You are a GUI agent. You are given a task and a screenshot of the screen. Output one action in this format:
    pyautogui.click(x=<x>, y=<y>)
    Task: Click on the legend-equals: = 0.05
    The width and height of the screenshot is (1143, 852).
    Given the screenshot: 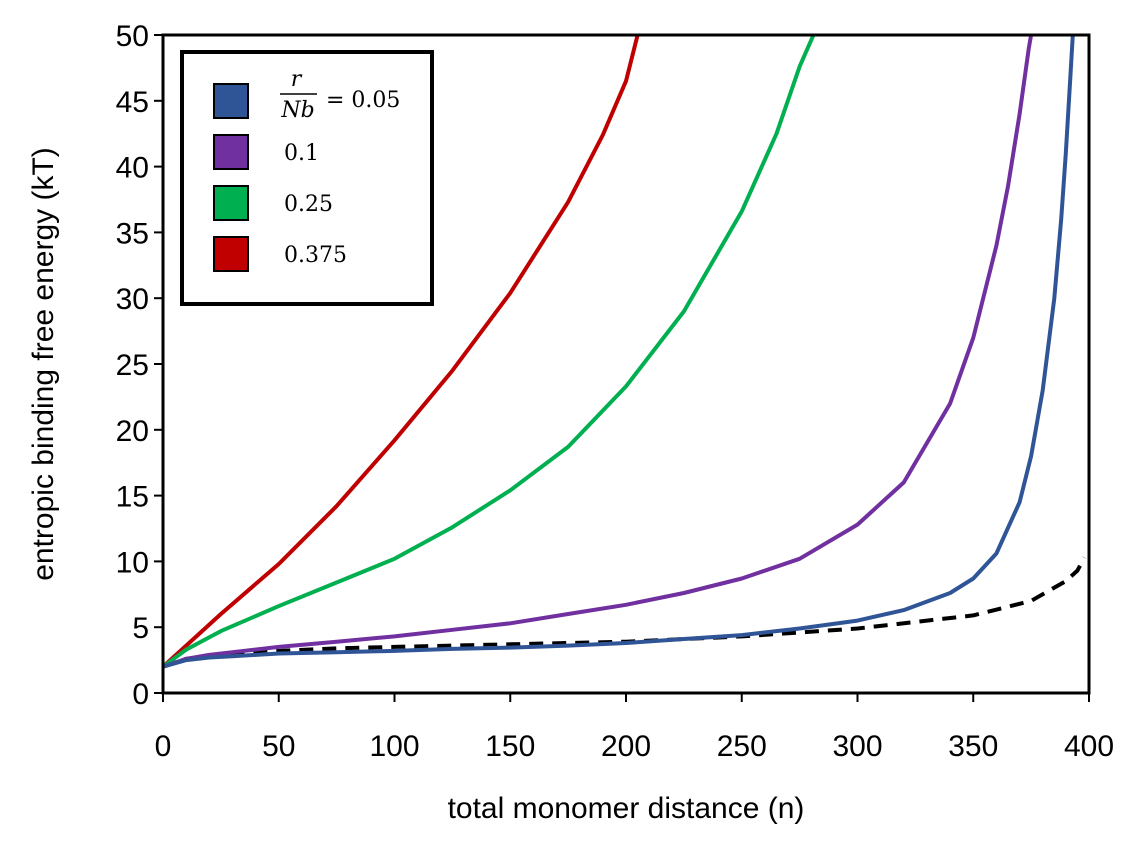 What is the action you would take?
    pyautogui.click(x=363, y=100)
    